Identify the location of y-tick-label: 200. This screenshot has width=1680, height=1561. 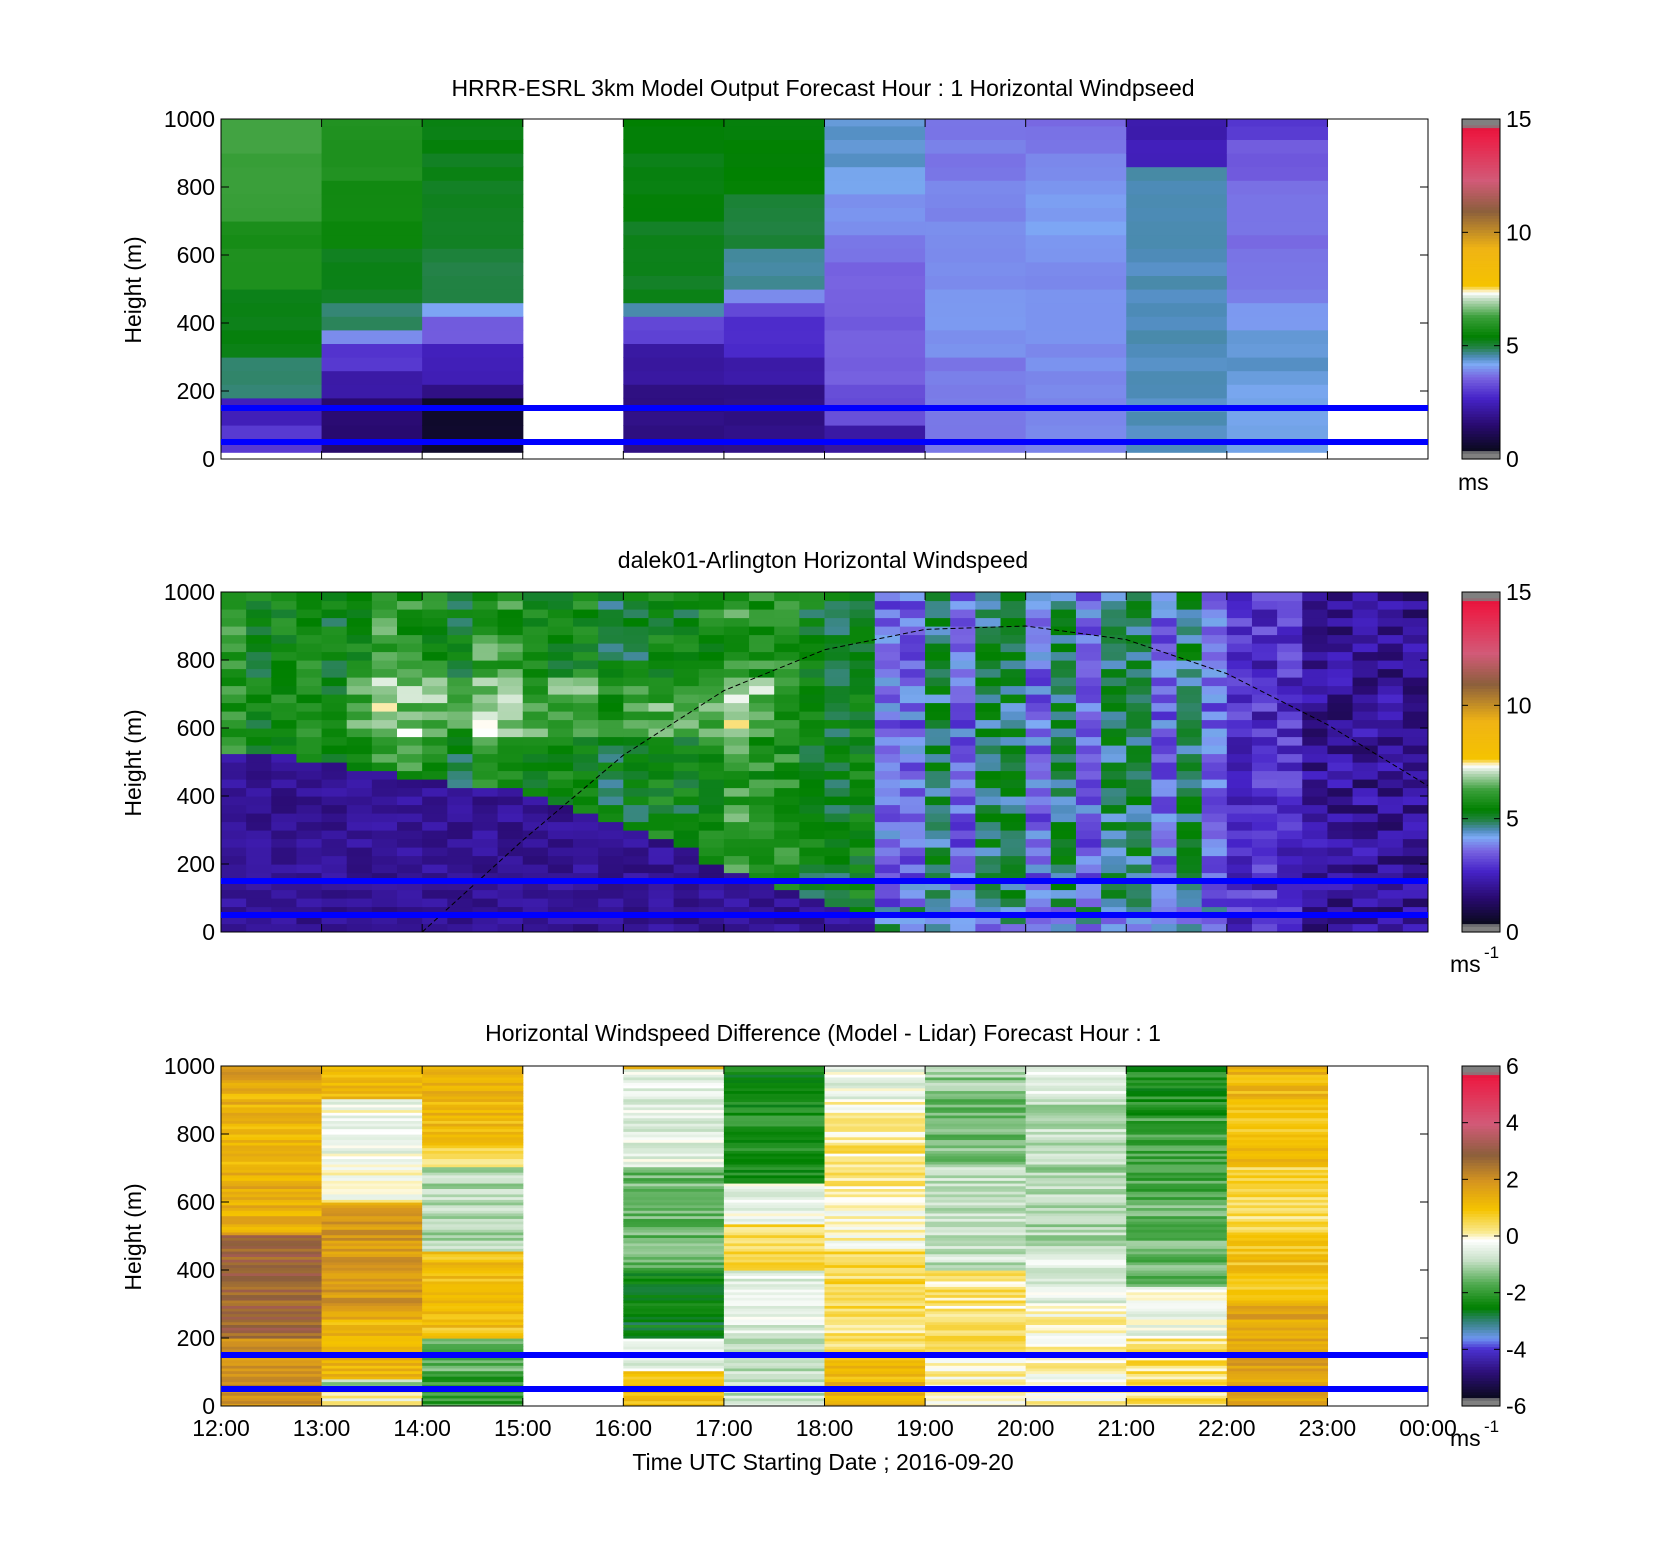
(196, 1338).